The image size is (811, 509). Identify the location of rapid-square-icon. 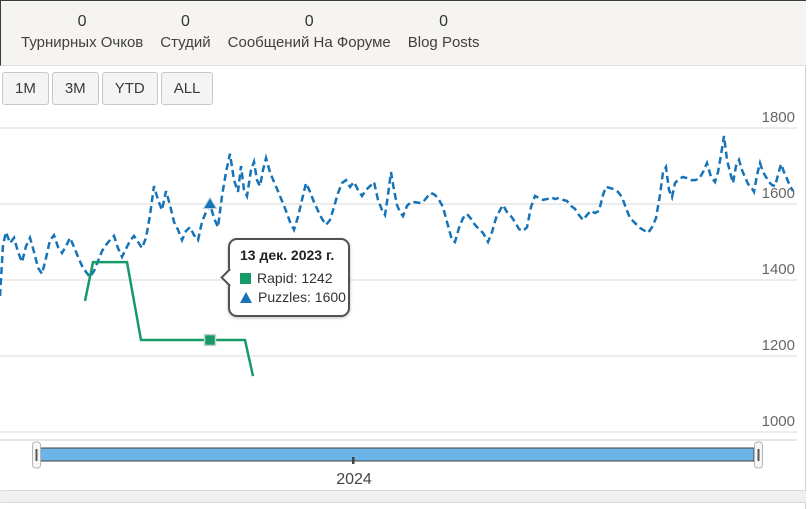
(245, 278).